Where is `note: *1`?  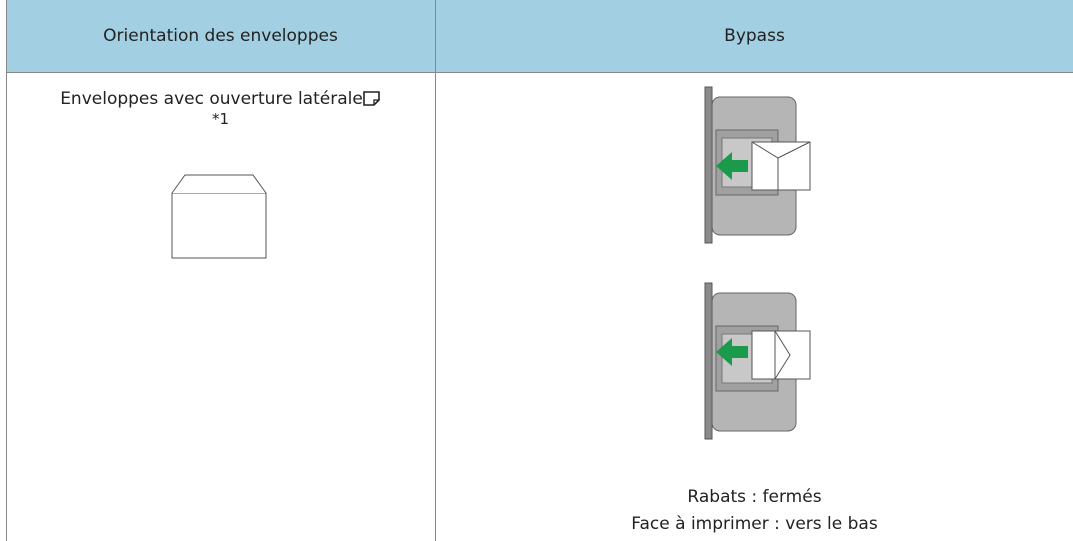
note: *1 is located at coordinates (220, 119).